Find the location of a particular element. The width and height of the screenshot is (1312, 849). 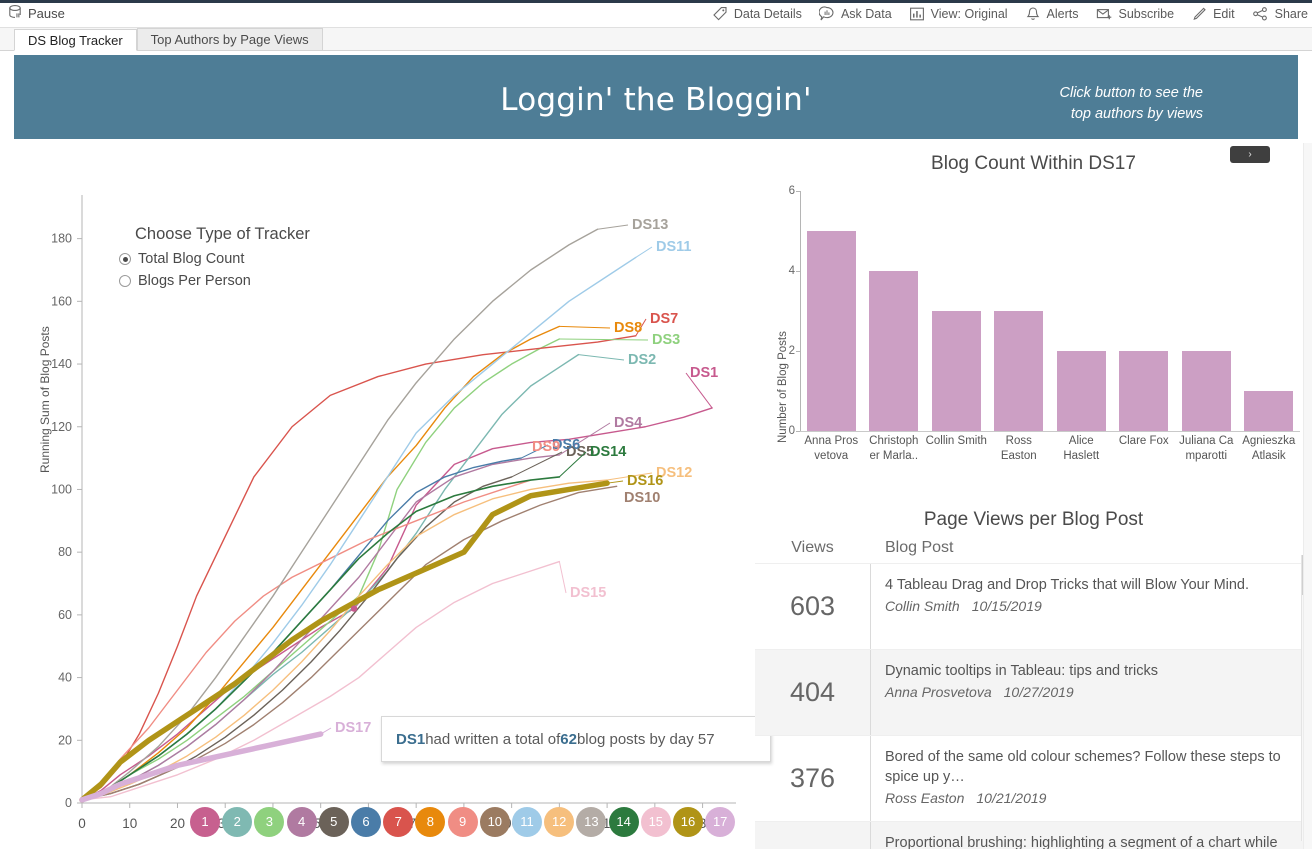

banner-instruction-line2: top authors by views is located at coordinates (1136, 114).